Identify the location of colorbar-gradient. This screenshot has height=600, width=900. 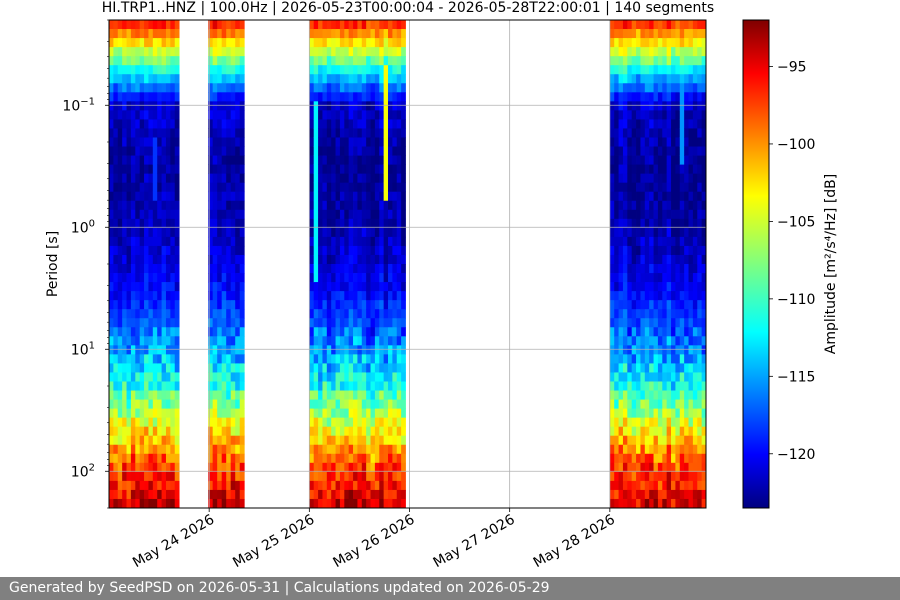
(756, 264).